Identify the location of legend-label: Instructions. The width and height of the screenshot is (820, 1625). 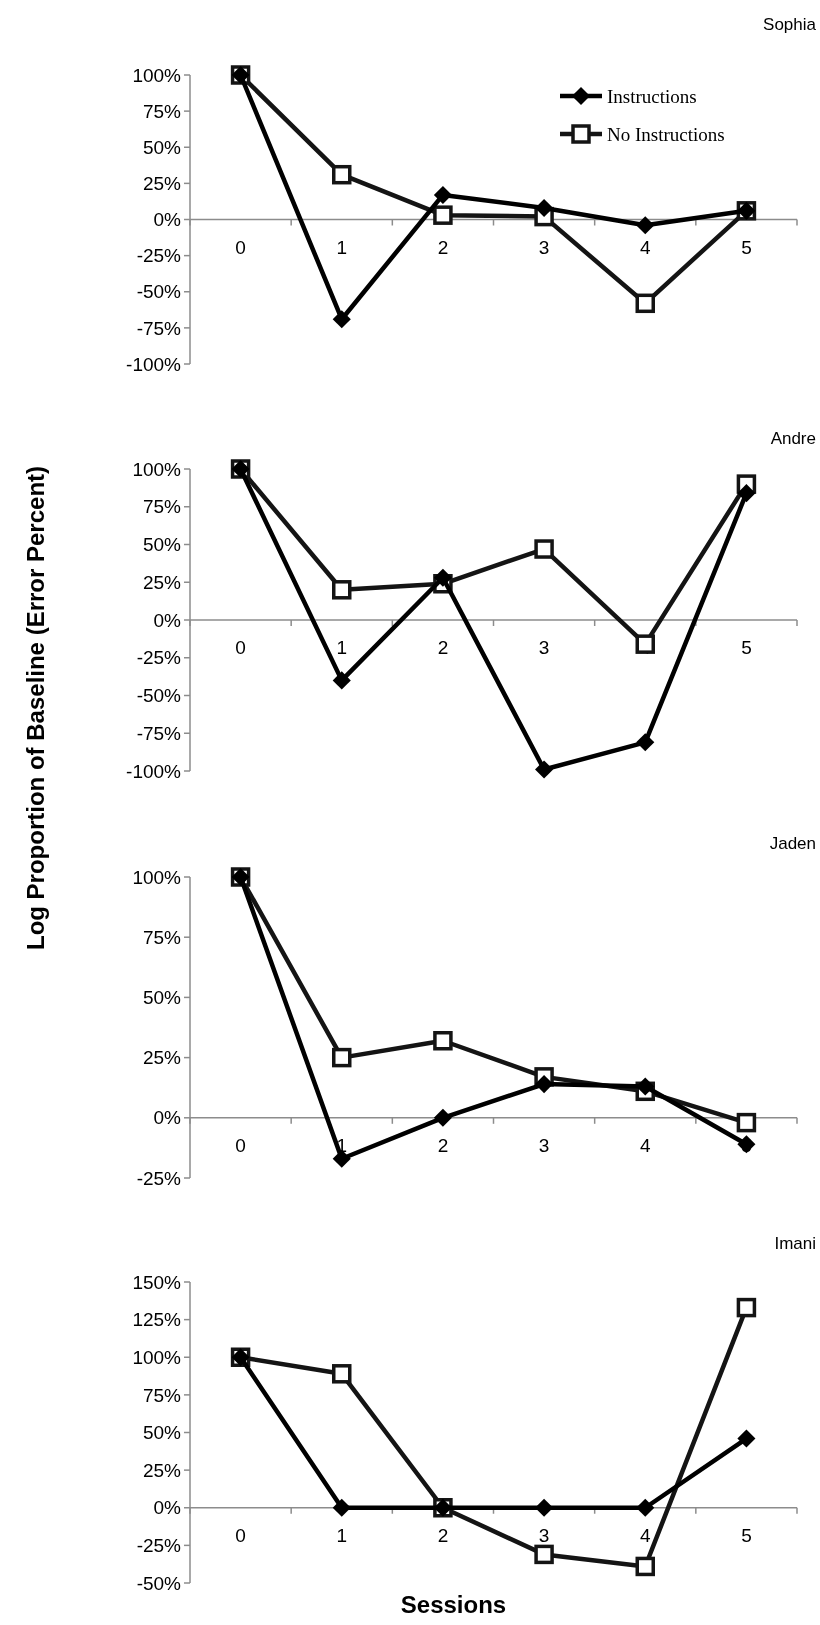
(652, 96).